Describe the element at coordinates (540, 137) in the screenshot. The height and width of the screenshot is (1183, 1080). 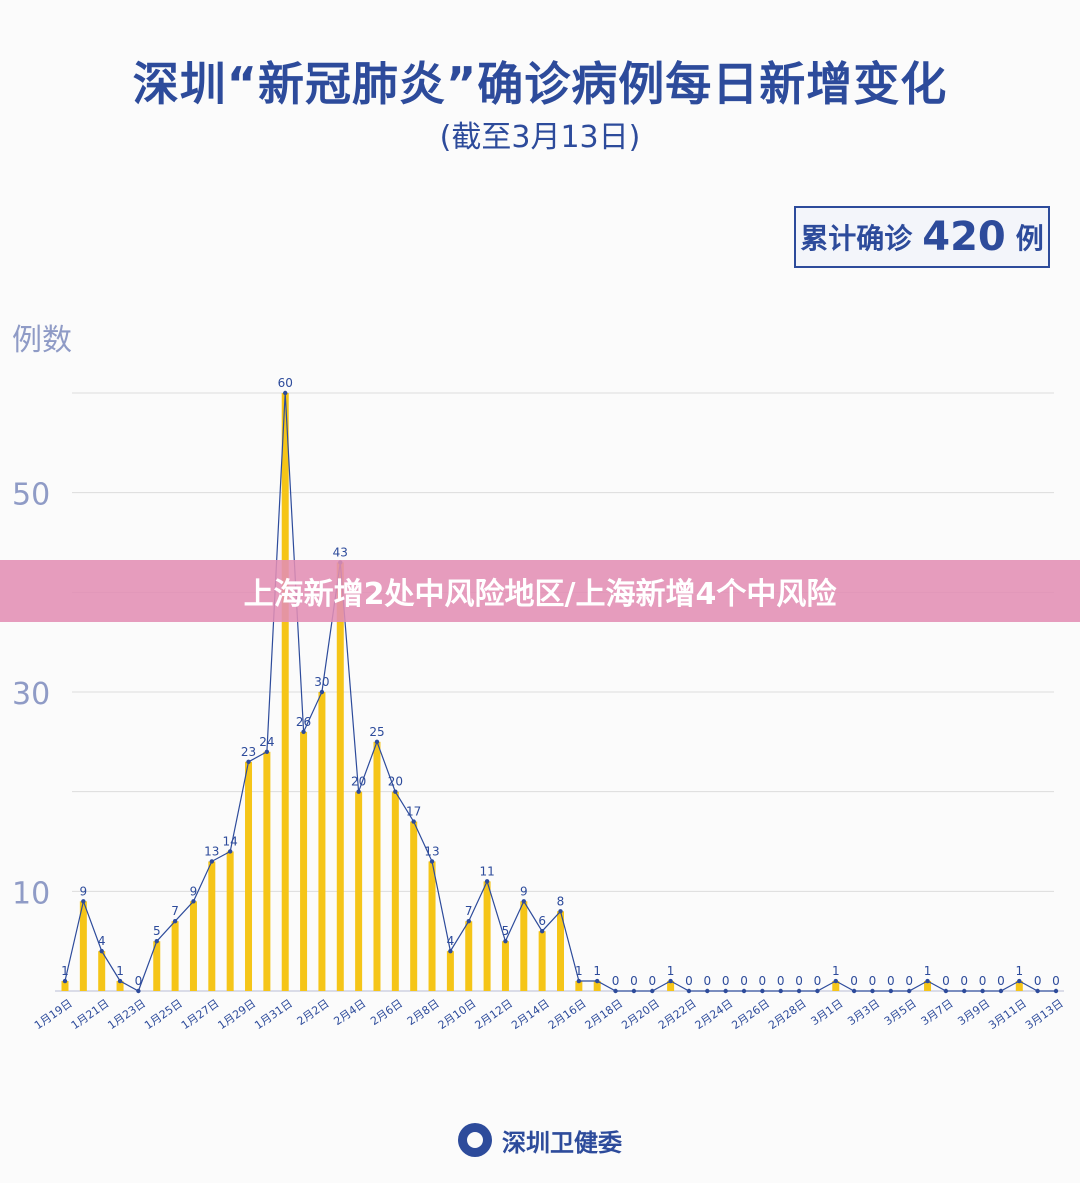
I see `chart-subtitle: (截至3月13日)` at that location.